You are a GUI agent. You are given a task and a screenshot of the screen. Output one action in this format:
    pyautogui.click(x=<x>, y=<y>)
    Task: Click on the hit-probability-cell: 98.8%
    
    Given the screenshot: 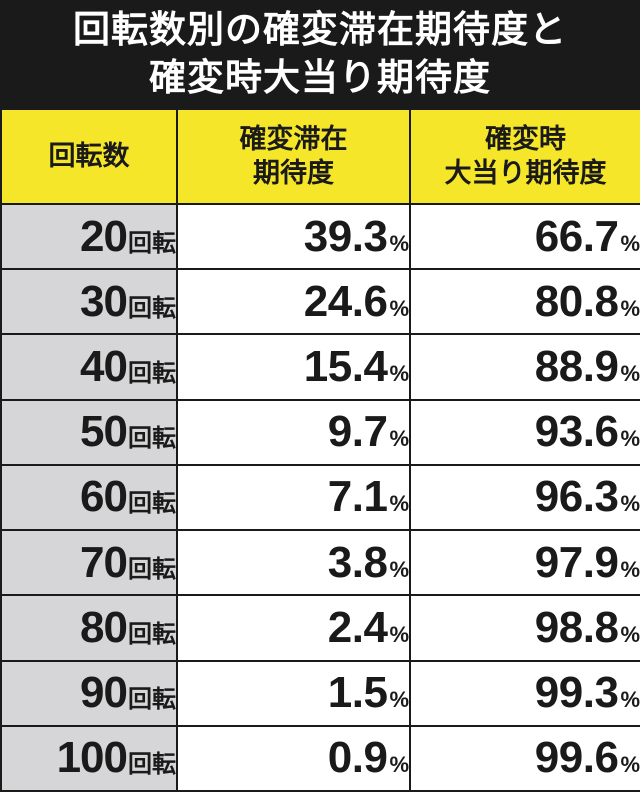 What is the action you would take?
    pyautogui.click(x=524, y=628)
    